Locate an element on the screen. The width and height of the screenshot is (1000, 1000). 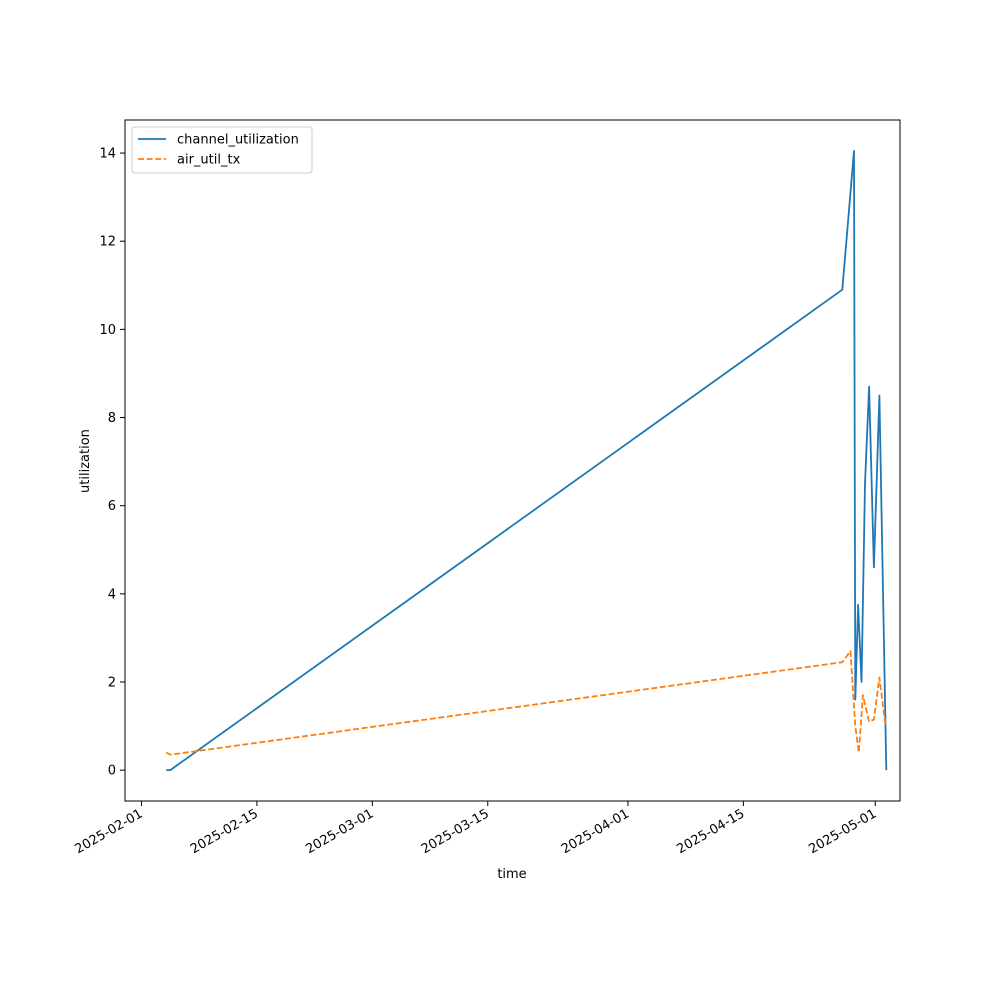
y-tick-label: 4 is located at coordinates (112, 594).